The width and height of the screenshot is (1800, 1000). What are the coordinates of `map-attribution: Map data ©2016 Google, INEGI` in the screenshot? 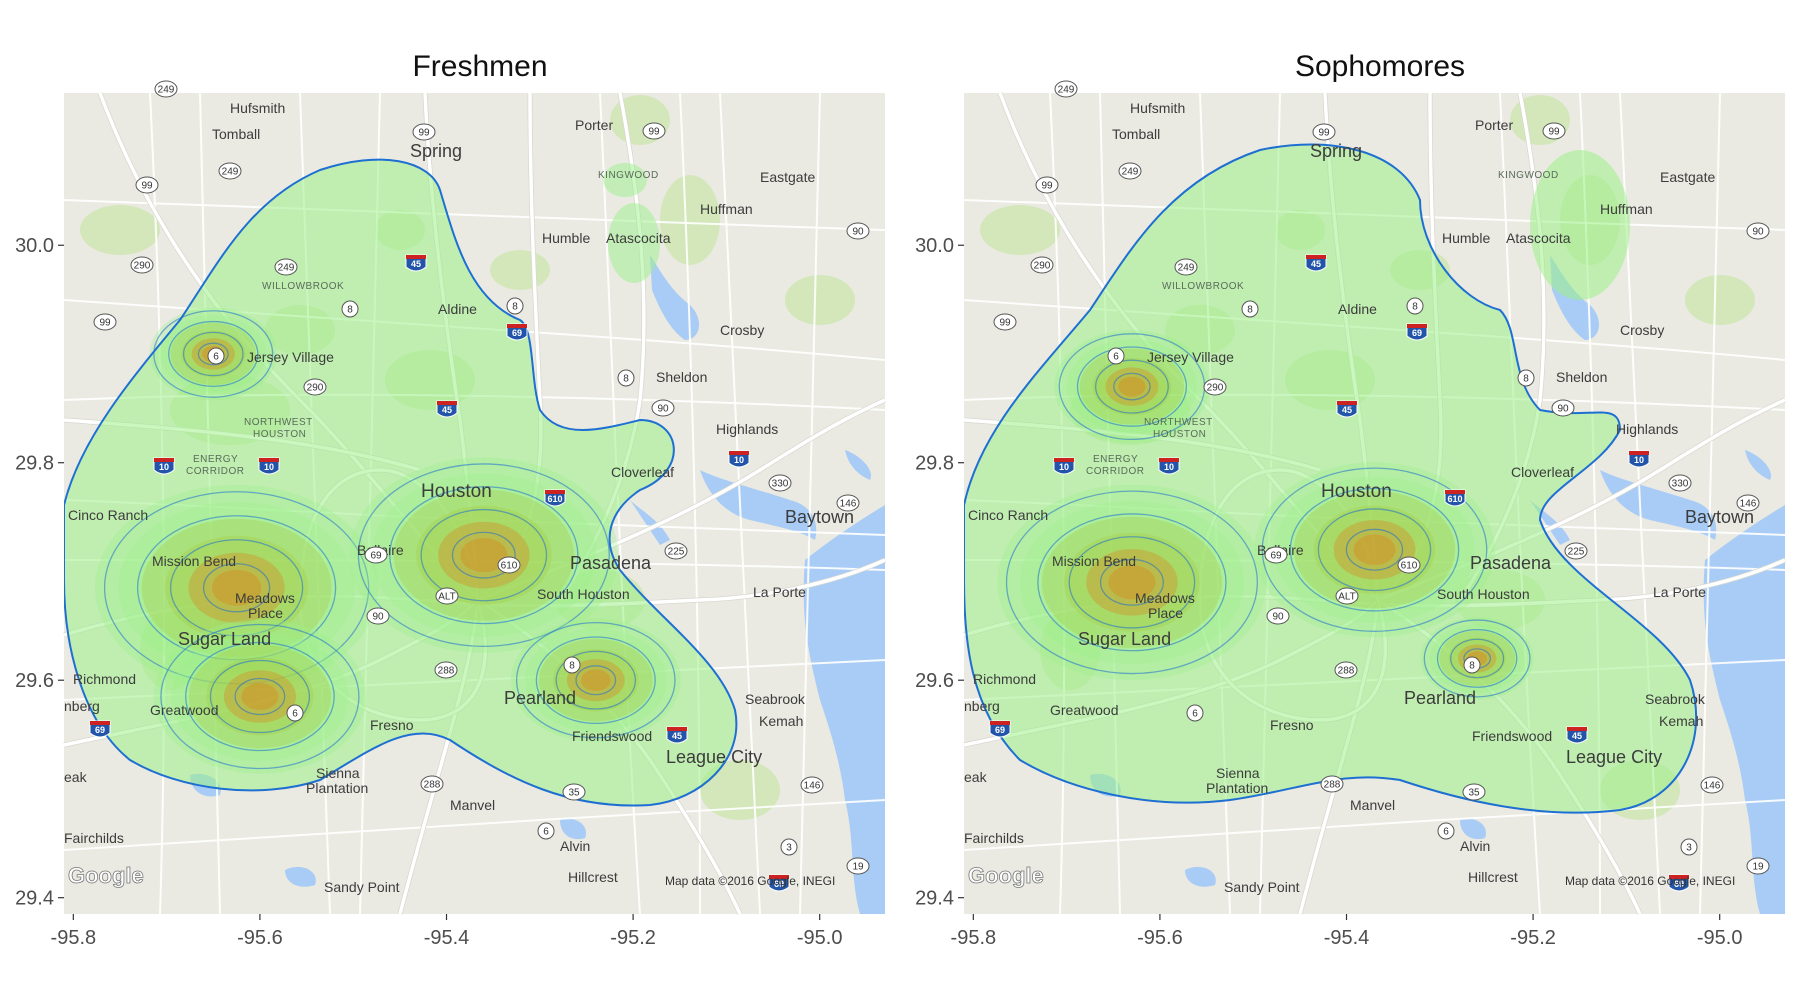 It's located at (1650, 881).